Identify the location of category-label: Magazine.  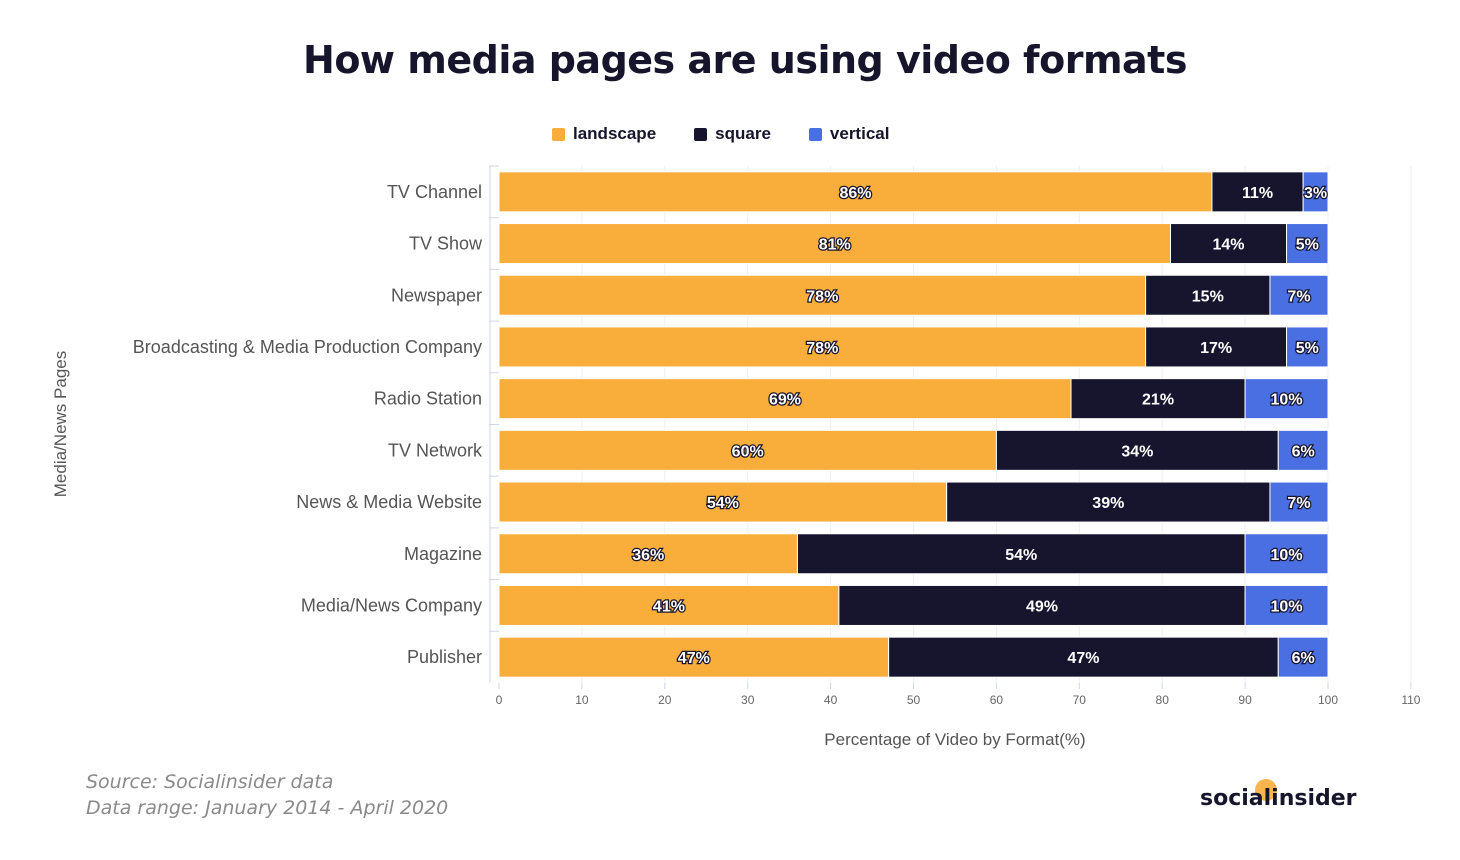
(443, 554).